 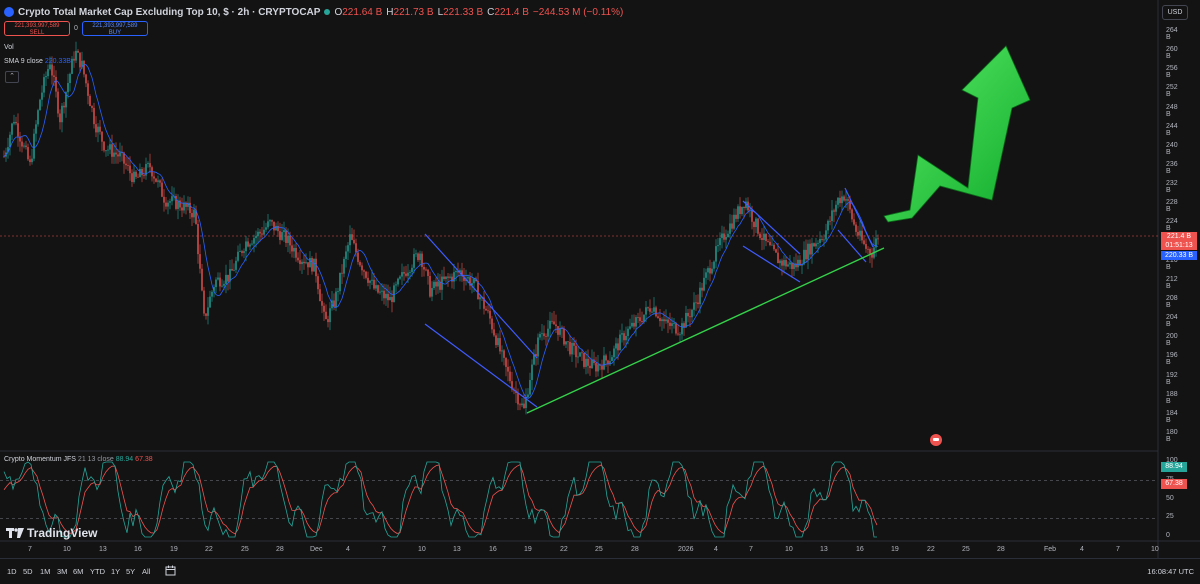 What do you see at coordinates (578, 12) in the screenshot?
I see `ohlc-change: −244.53 M (−0.11%)` at bounding box center [578, 12].